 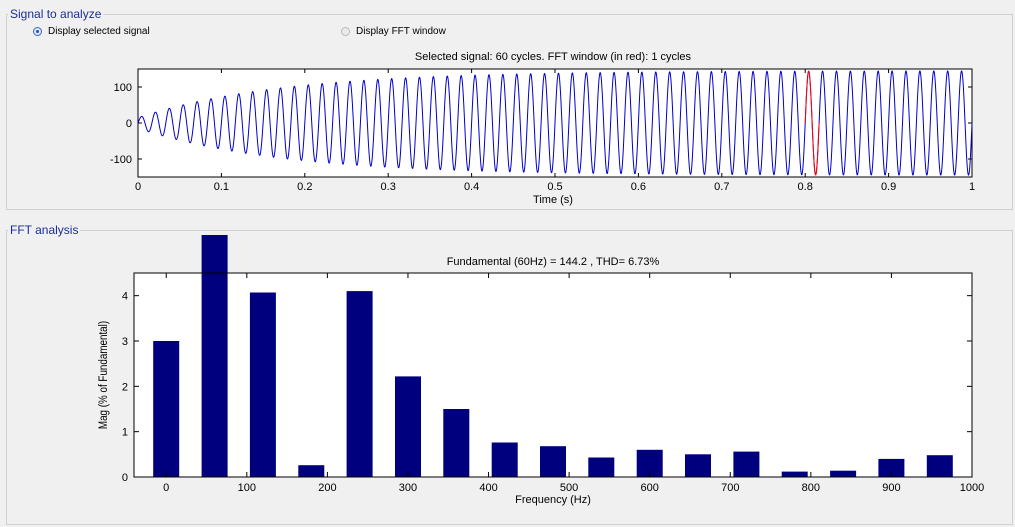 What do you see at coordinates (123, 88) in the screenshot?
I see `signal-y-tick-label: 100` at bounding box center [123, 88].